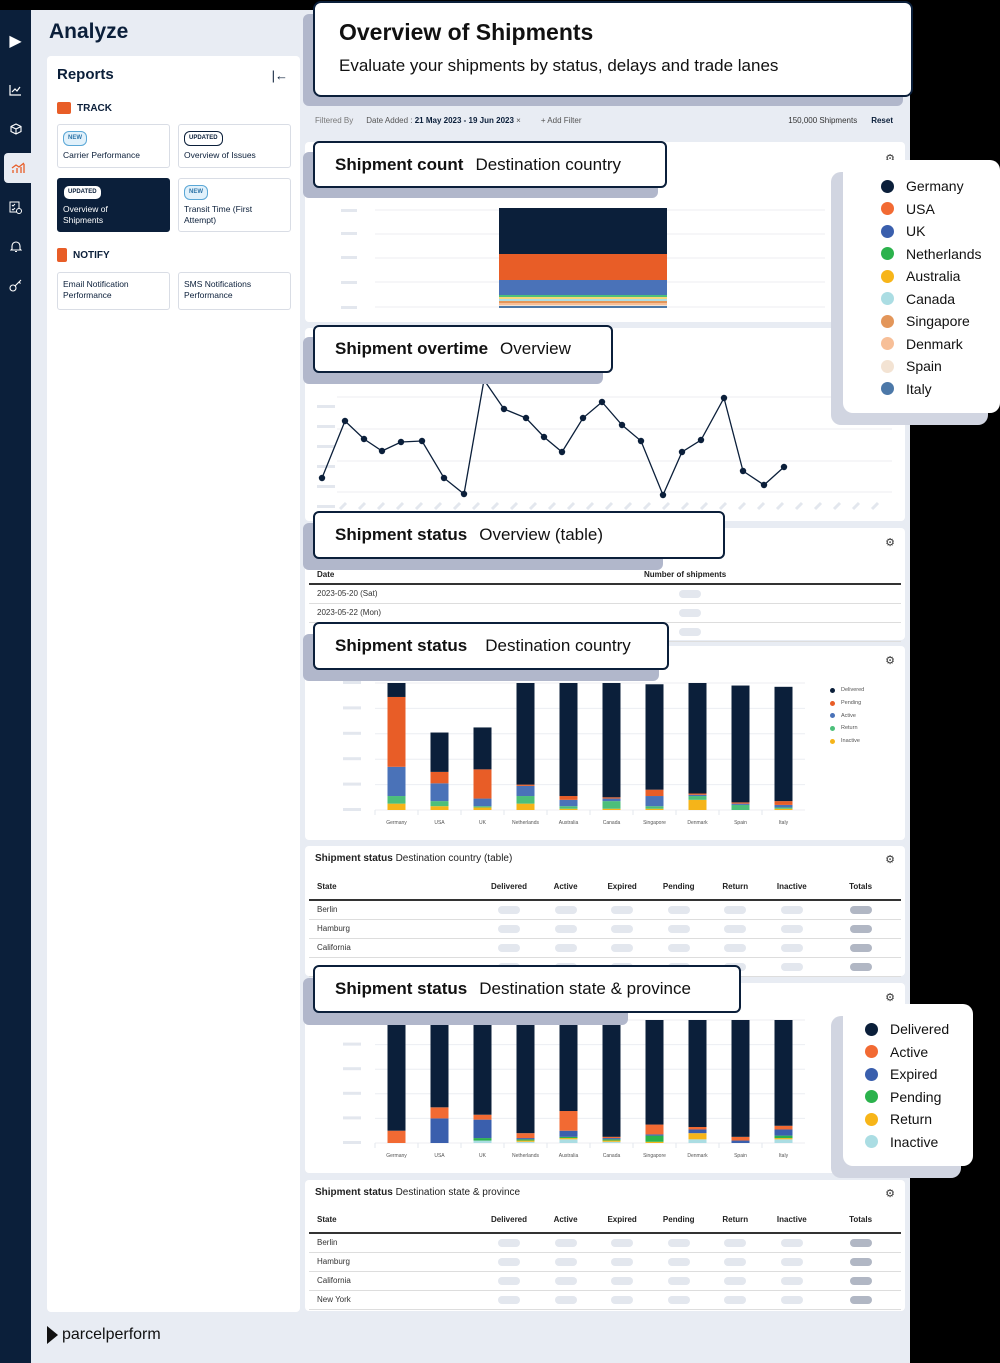  I want to click on report-card-overview-of-issues: UPDATED Overview of Issues, so click(234, 146).